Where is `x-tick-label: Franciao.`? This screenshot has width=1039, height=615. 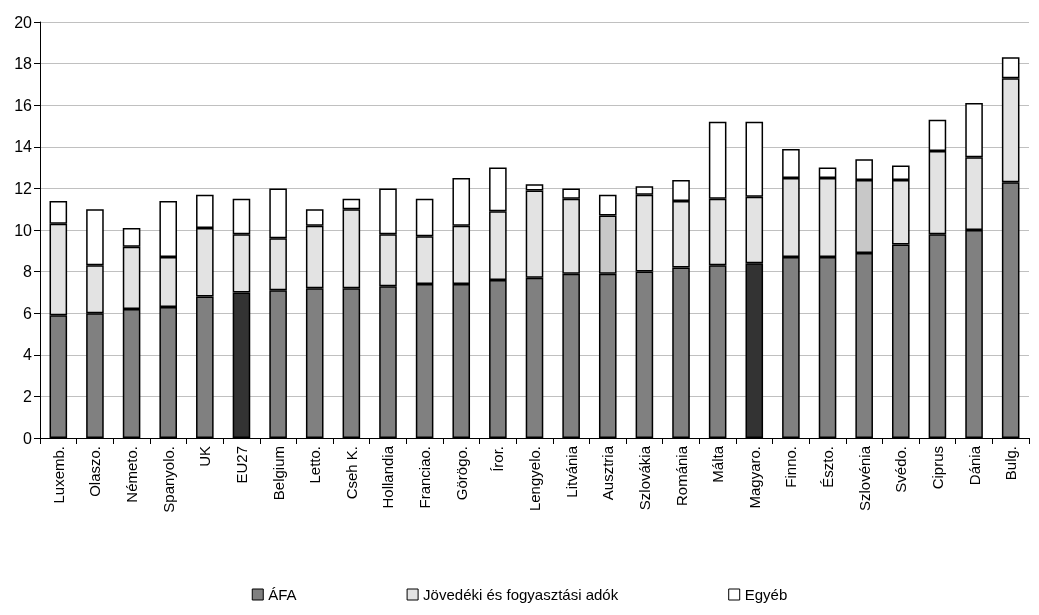 x-tick-label: Franciao. is located at coordinates (425, 477).